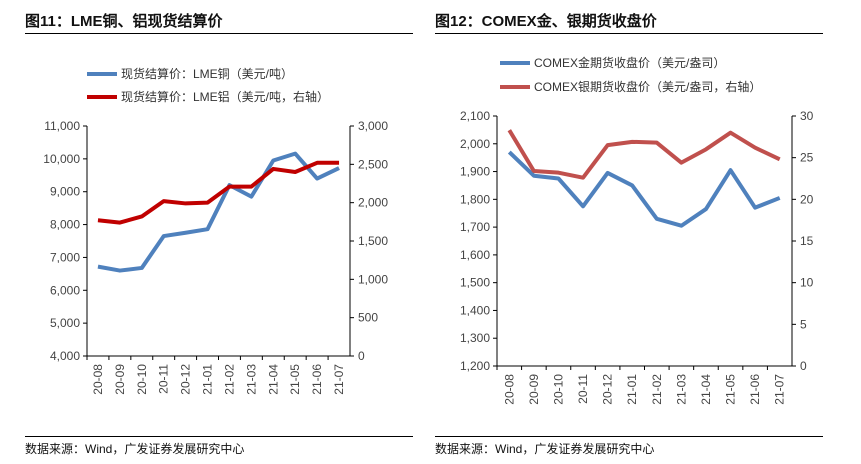 This screenshot has width=861, height=464. What do you see at coordinates (475, 227) in the screenshot?
I see `y-tick-label: 1,700` at bounding box center [475, 227].